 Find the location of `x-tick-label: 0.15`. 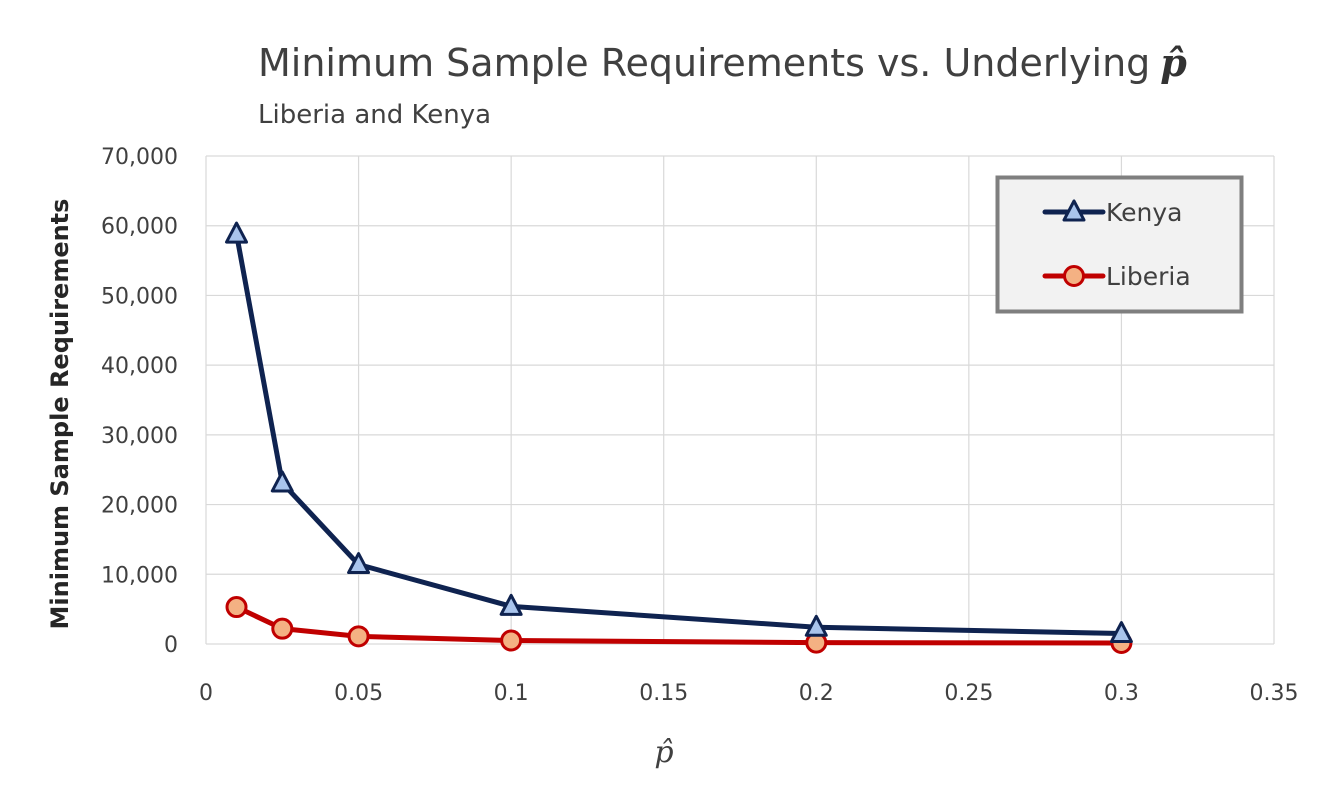

x-tick-label: 0.15 is located at coordinates (663, 693).